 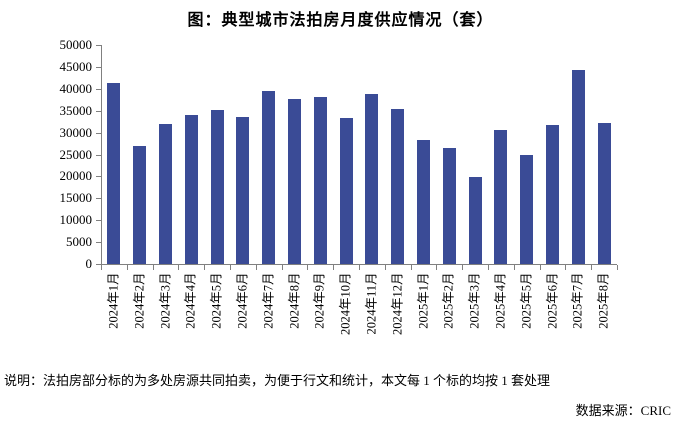 What do you see at coordinates (423, 300) in the screenshot?
I see `x-axis-label: 2025年1月` at bounding box center [423, 300].